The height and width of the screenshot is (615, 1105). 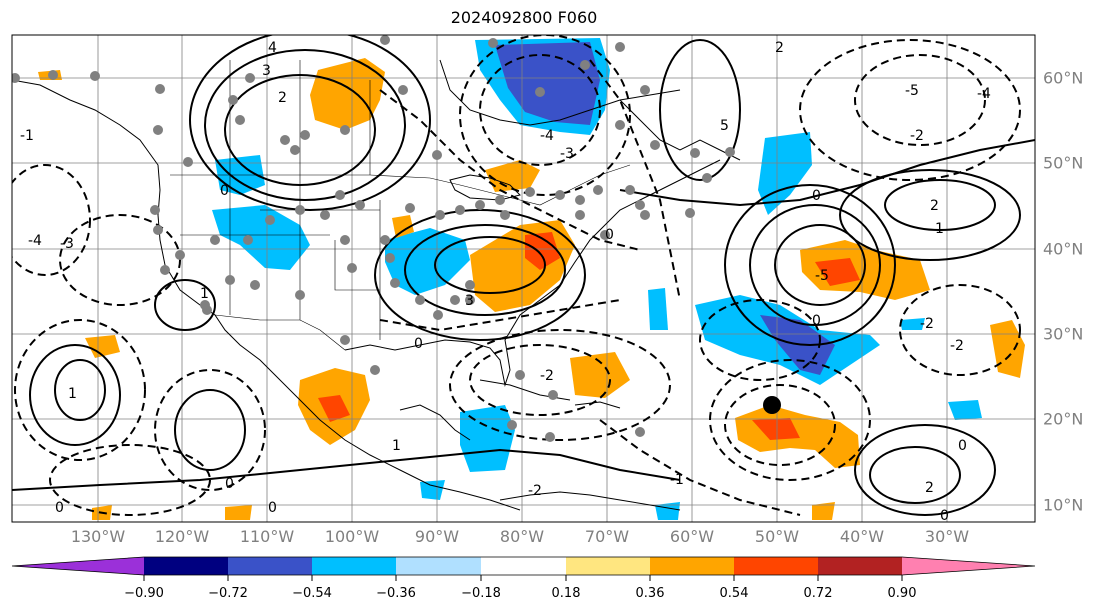 What do you see at coordinates (862, 536) in the screenshot?
I see `lon-label: 40°W` at bounding box center [862, 536].